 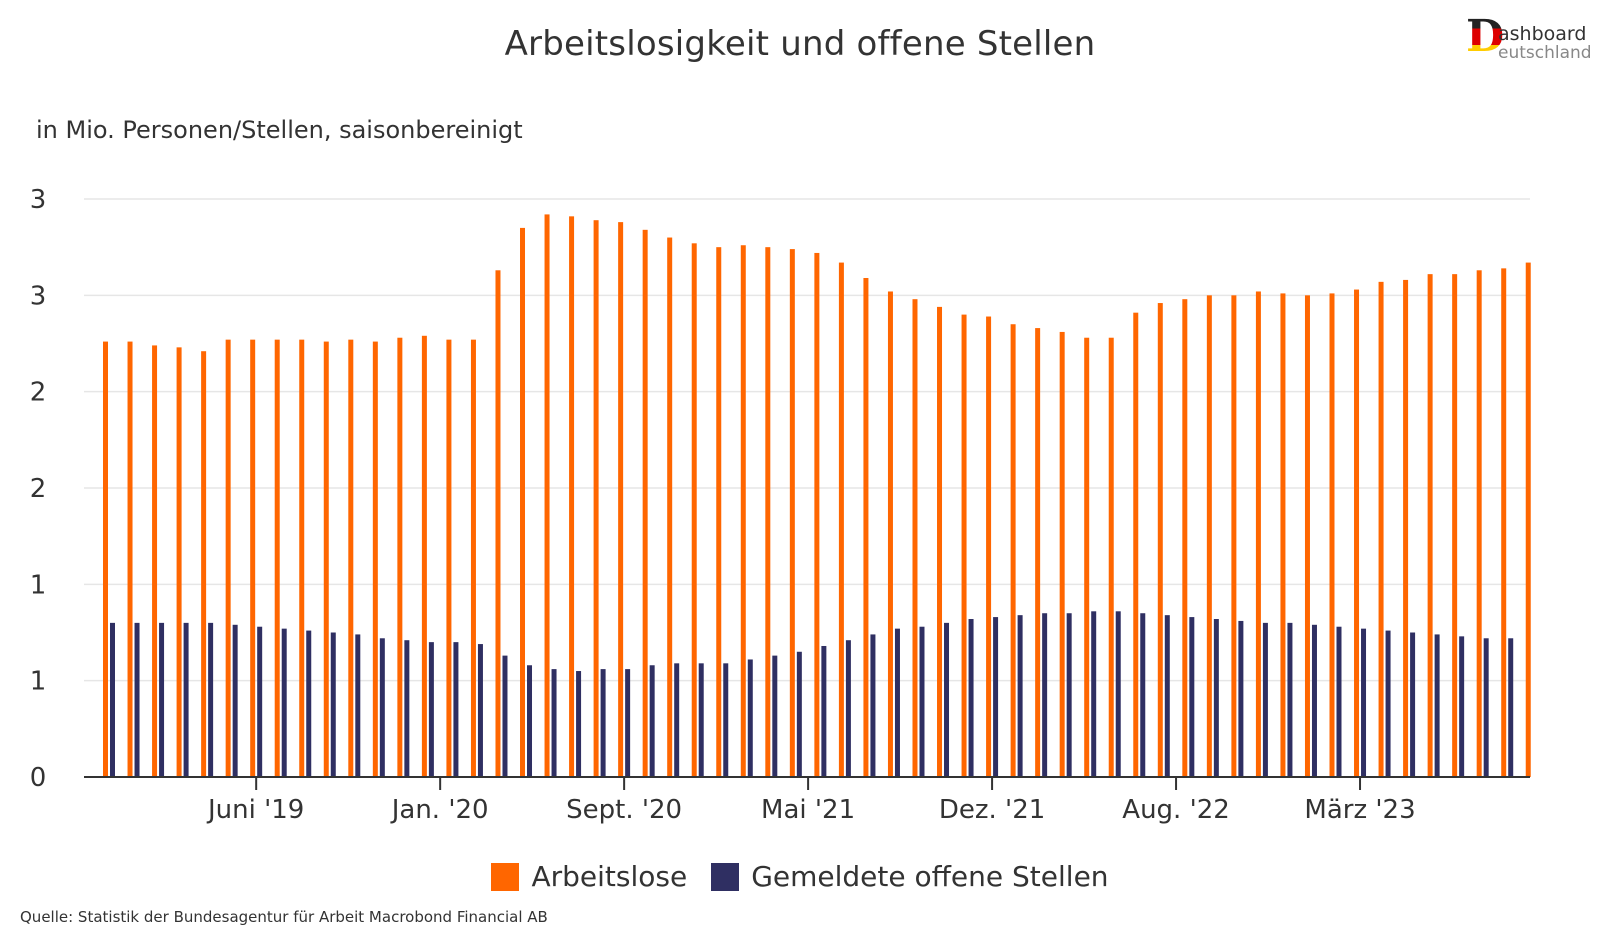 I want to click on chart-title: Arbeitslosigkeit und offene Stellen, so click(x=800, y=44).